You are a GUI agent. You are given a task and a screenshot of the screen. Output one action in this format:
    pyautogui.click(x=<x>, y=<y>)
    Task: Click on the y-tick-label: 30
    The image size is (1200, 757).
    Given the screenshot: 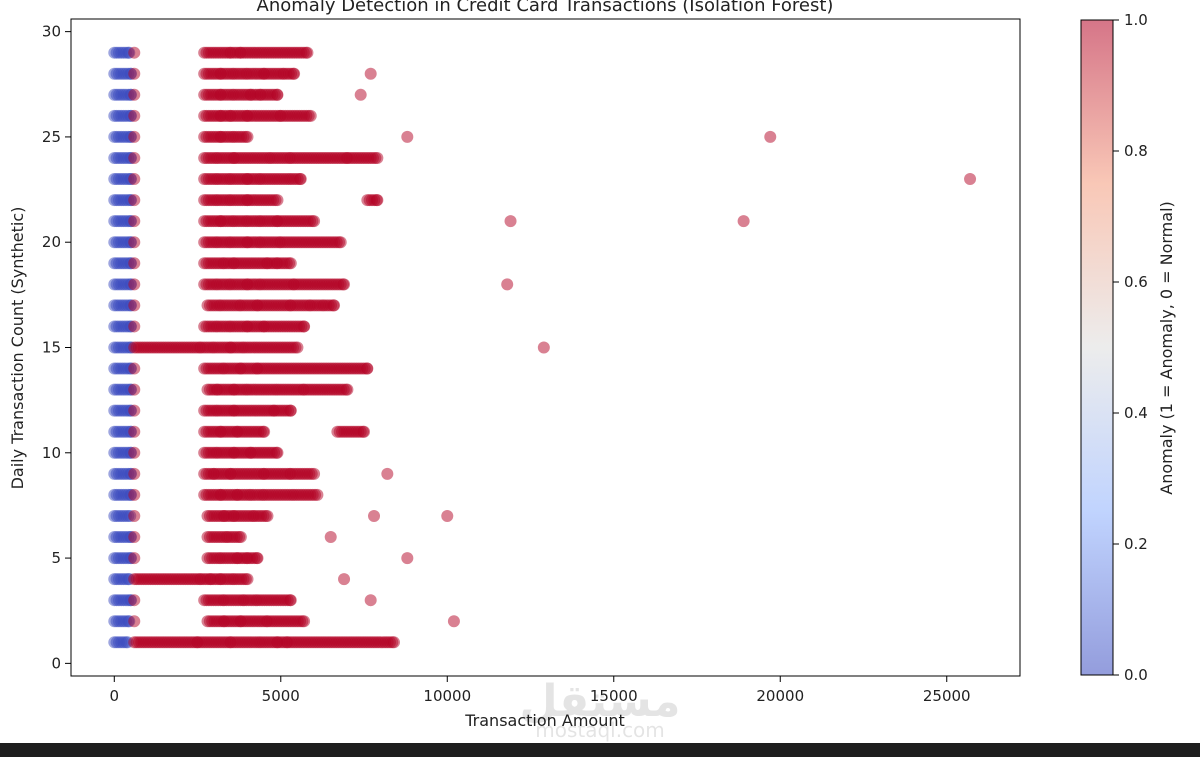 What is the action you would take?
    pyautogui.click(x=51, y=32)
    